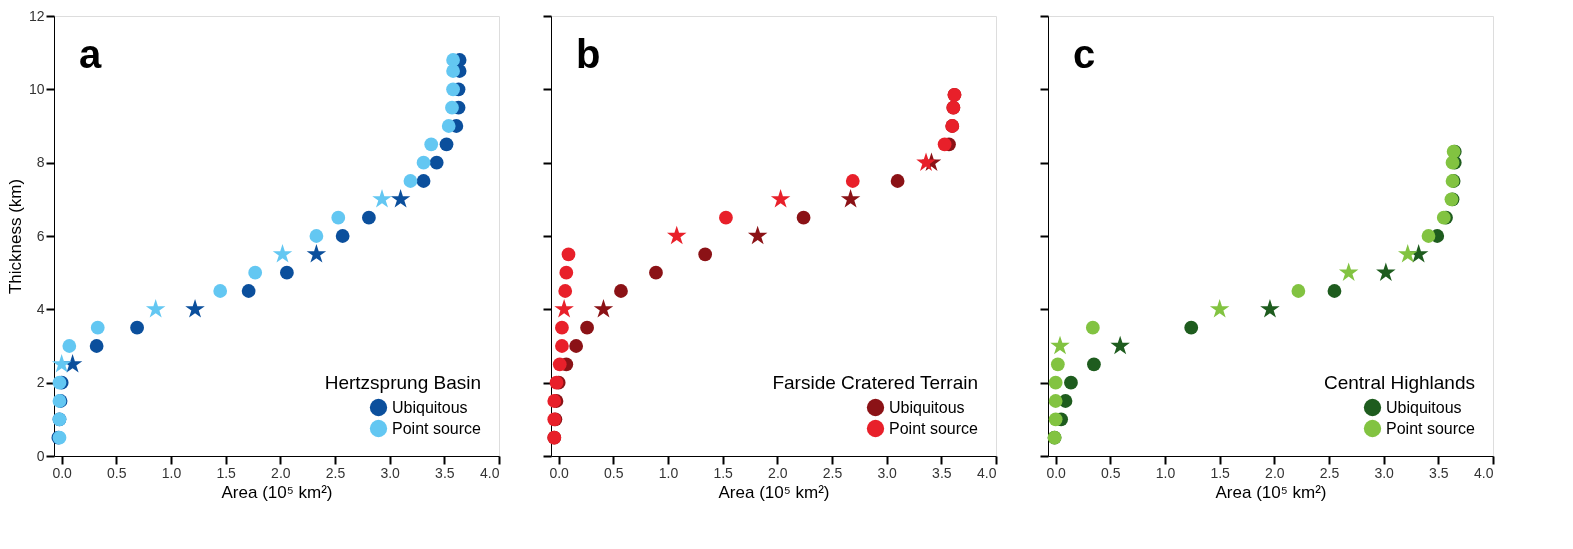 Image resolution: width=1573 pixels, height=549 pixels. I want to click on y-tick-label: 12, so click(36, 15).